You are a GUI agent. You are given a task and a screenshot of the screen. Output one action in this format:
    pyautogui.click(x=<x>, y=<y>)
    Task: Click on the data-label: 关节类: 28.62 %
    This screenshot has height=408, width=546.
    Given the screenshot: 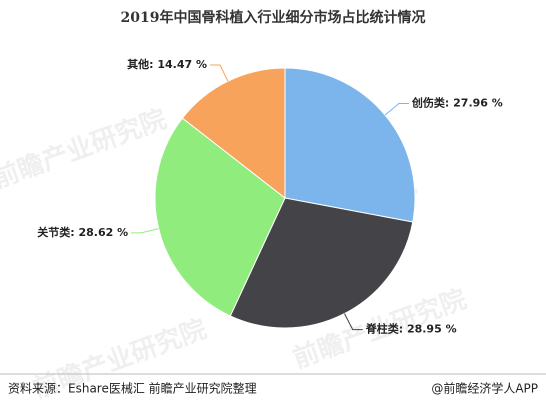 What is the action you would take?
    pyautogui.click(x=82, y=232)
    